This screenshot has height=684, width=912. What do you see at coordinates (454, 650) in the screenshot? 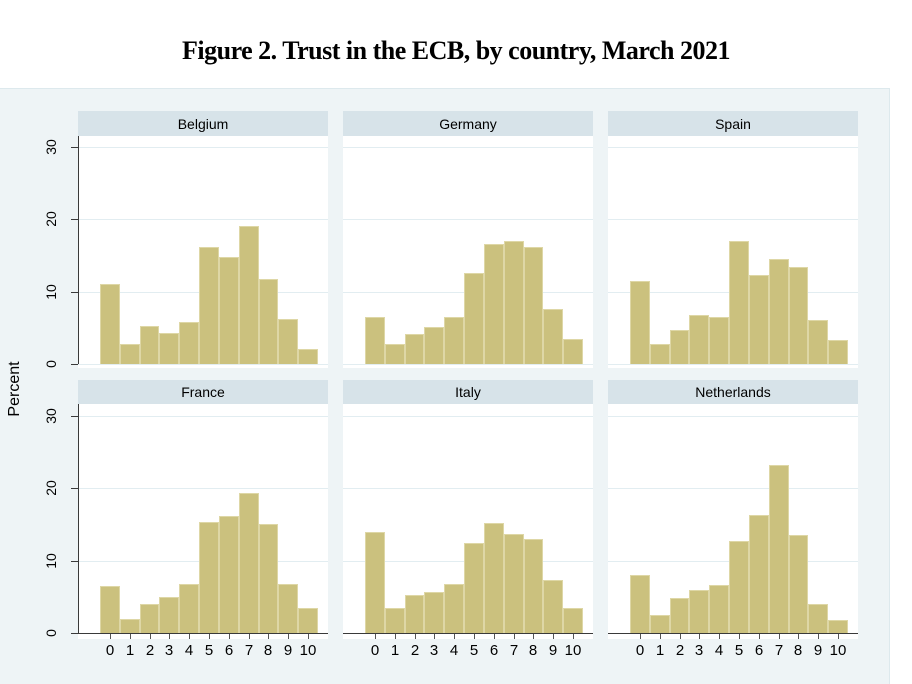
I see `x-tick-label-4: 4` at bounding box center [454, 650].